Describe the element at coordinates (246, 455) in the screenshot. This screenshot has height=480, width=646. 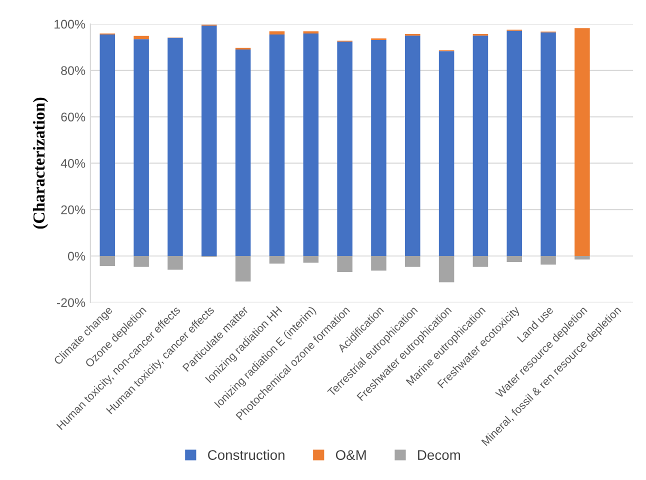
I see `legend-label: Construction` at that location.